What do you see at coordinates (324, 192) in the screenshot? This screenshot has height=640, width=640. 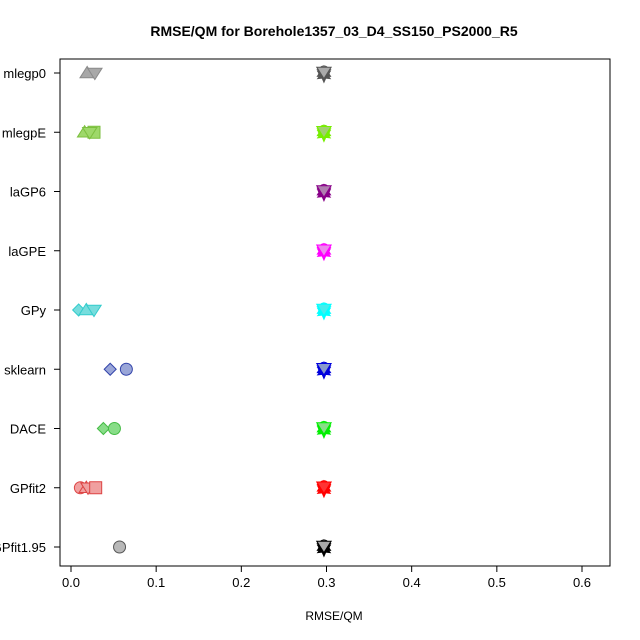 I see `cluster-top-lagp6` at bounding box center [324, 192].